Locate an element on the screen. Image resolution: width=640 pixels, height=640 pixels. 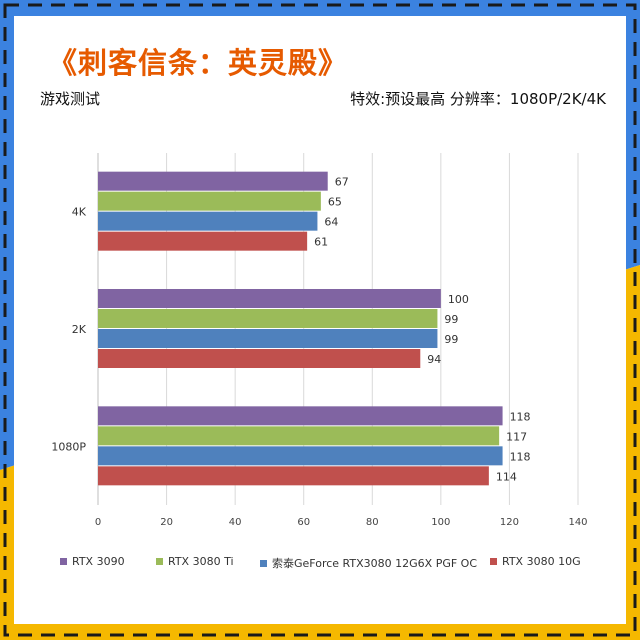
legend-label: RTX 3090 is located at coordinates (98, 561).